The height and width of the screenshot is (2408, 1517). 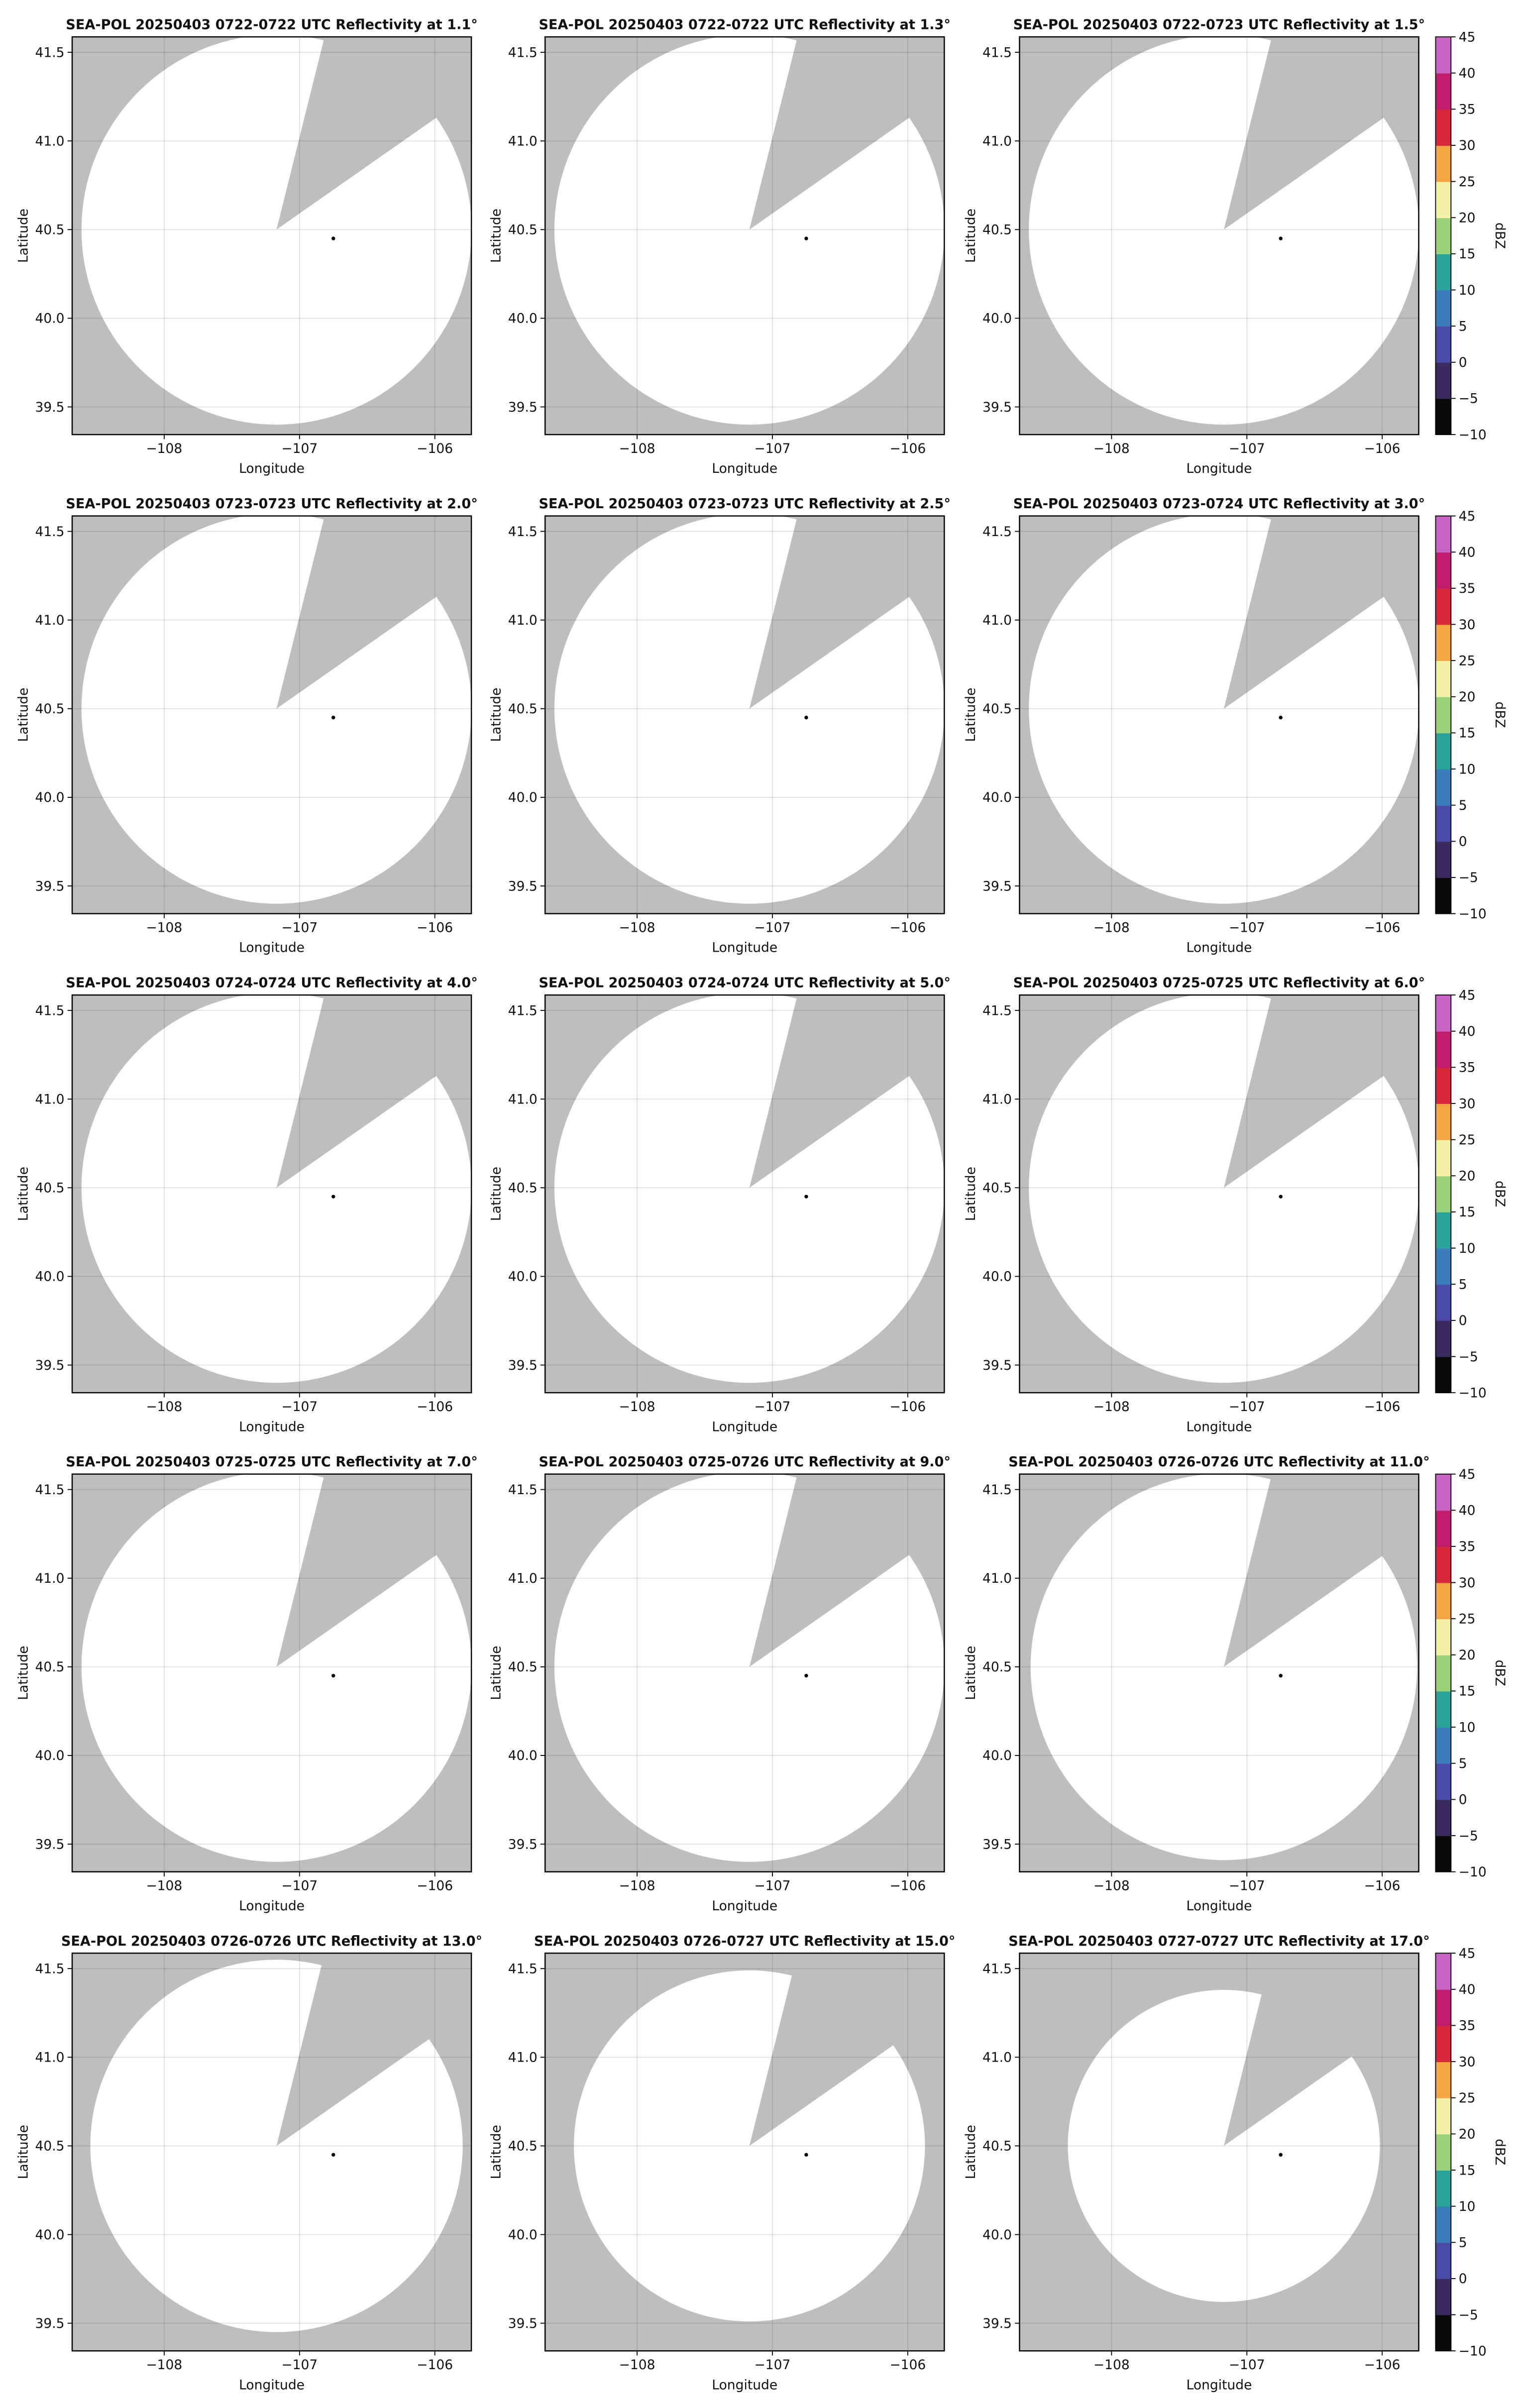 I want to click on colorbar-tick-label: −5, so click(x=1468, y=877).